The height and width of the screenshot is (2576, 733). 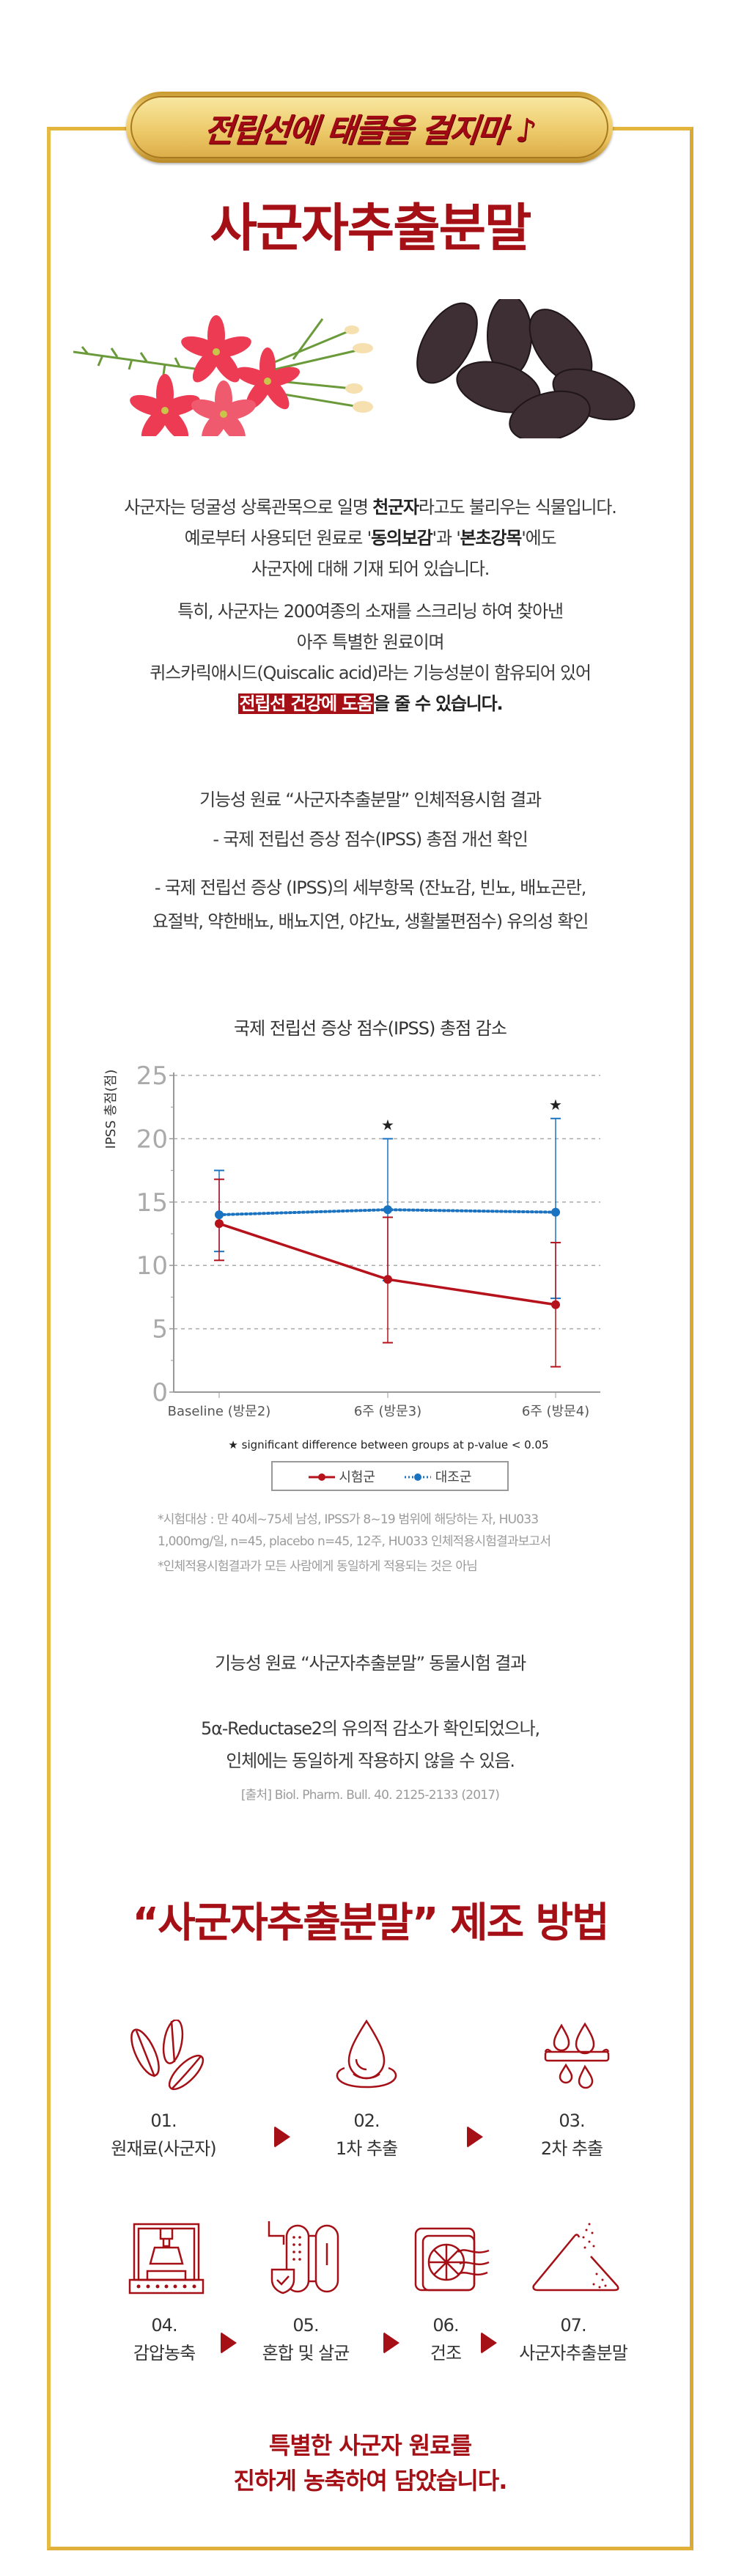 I want to click on animal-trial-line-1: 5α-Reductase2의 유의적 감소가 확인되었으나,, so click(x=370, y=1728).